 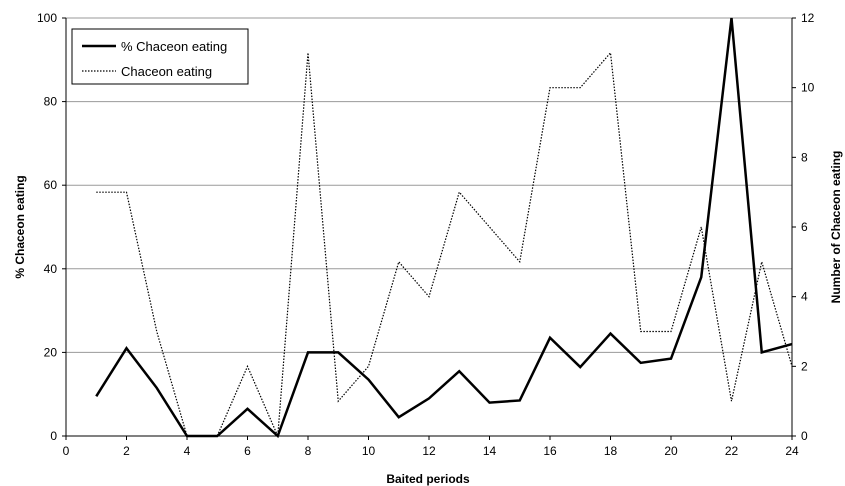 I want to click on x-tick-label: 4, so click(x=187, y=451).